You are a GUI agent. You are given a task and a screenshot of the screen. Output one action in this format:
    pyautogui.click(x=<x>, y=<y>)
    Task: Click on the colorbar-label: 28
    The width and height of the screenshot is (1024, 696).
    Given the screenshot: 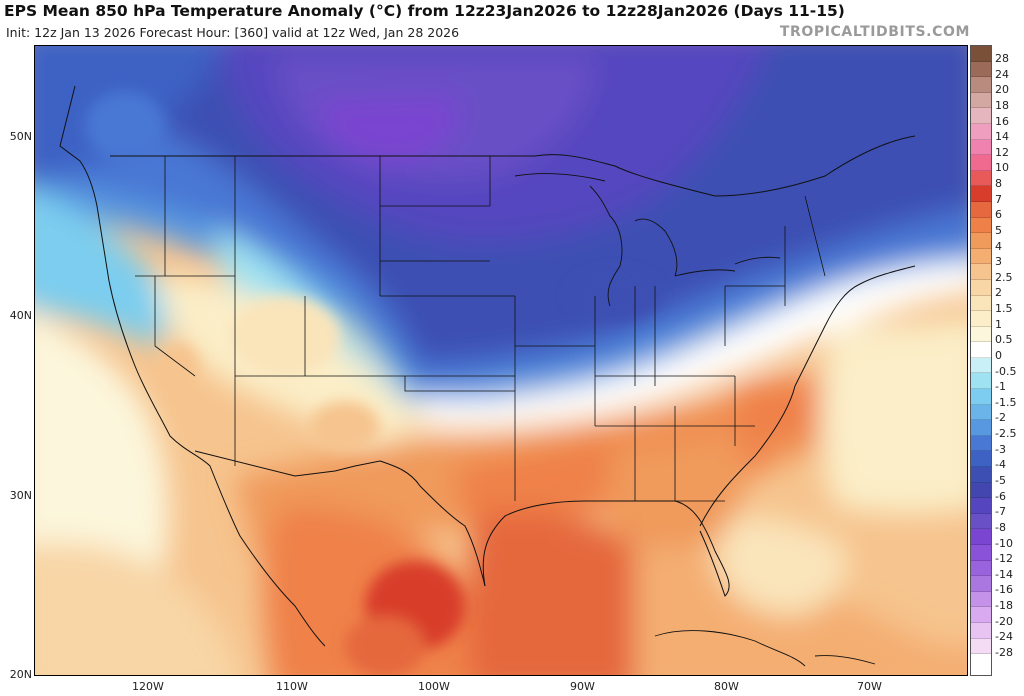 What is the action you would take?
    pyautogui.click(x=1002, y=58)
    